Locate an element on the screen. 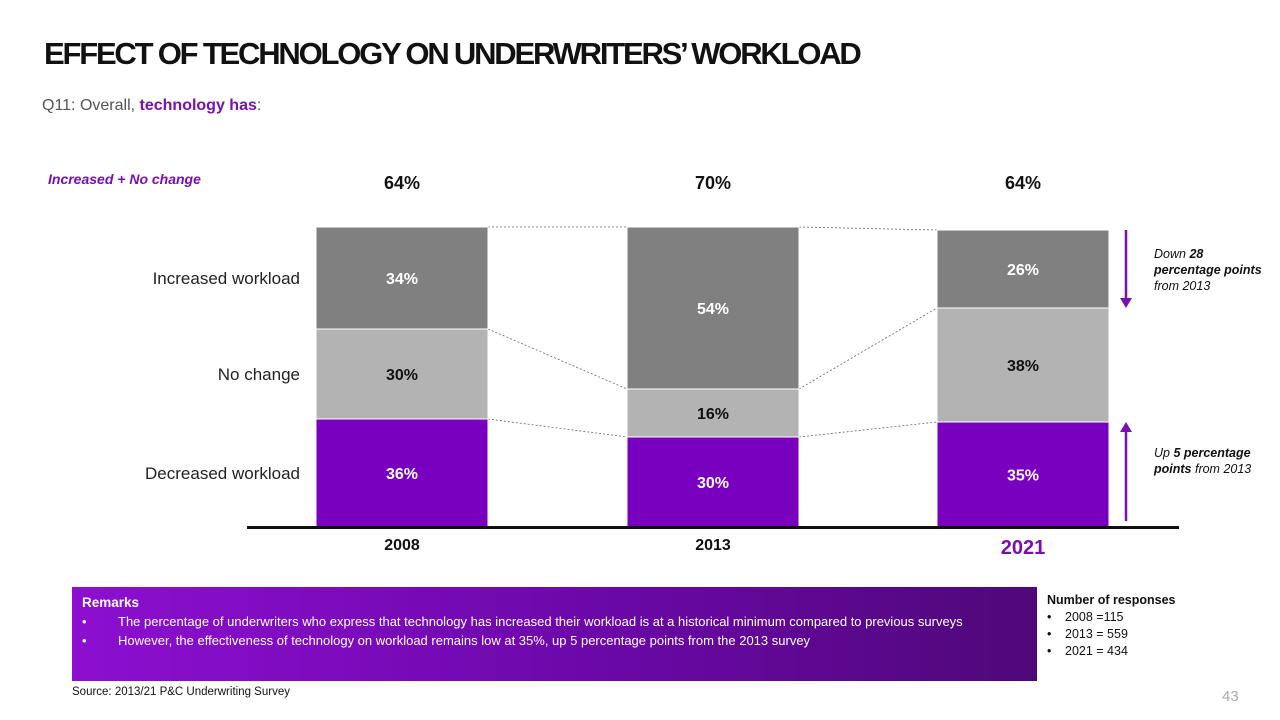  series-row-label: No change is located at coordinates (259, 374).